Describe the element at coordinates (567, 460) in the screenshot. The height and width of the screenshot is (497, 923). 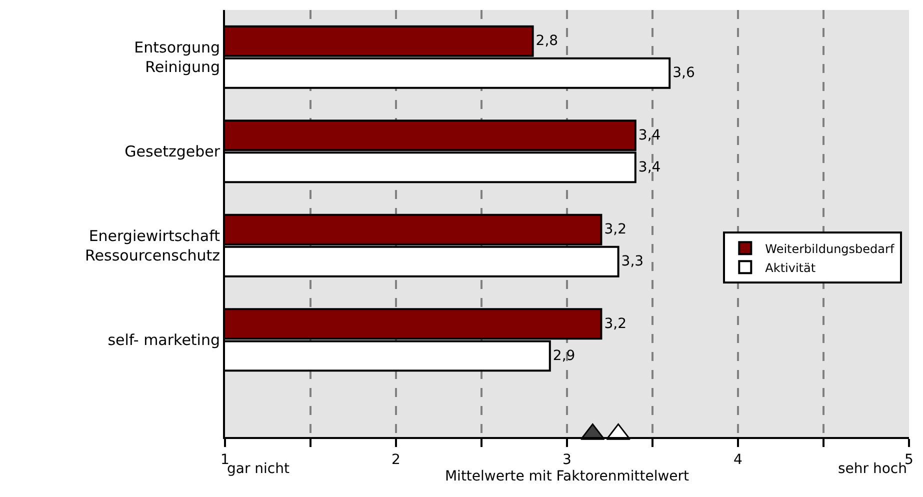
I see `x-tick-label: 3` at that location.